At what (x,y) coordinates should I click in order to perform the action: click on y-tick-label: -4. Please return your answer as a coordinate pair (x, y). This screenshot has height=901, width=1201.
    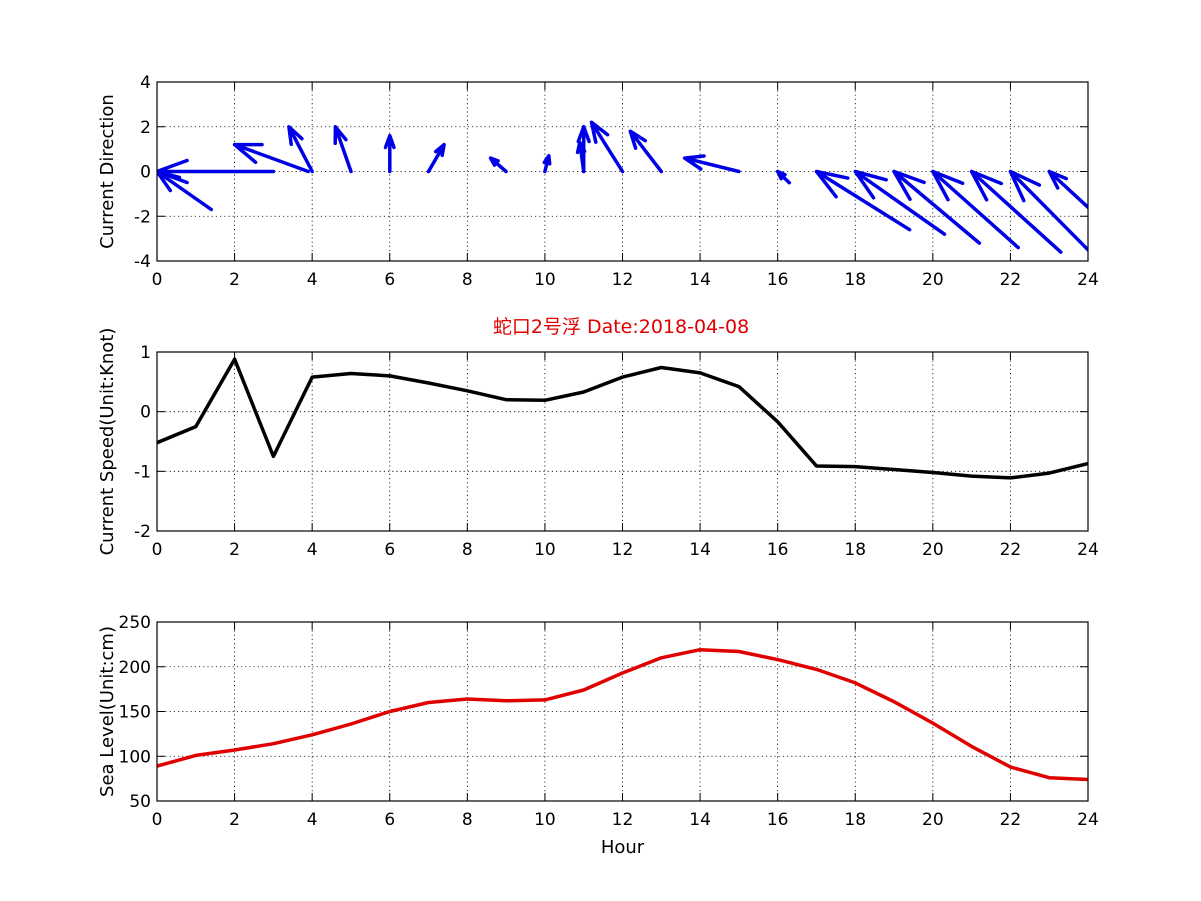
    Looking at the image, I should click on (142, 262).